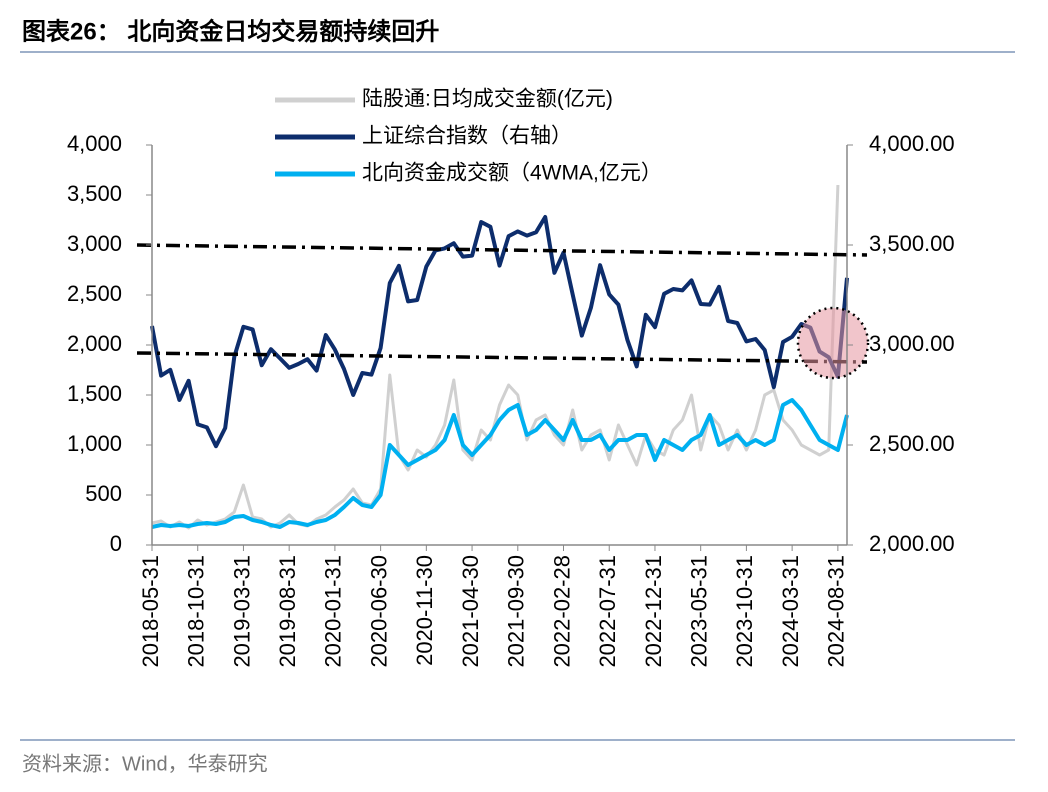  I want to click on y2-tick-label: 2,500.00, so click(912, 443).